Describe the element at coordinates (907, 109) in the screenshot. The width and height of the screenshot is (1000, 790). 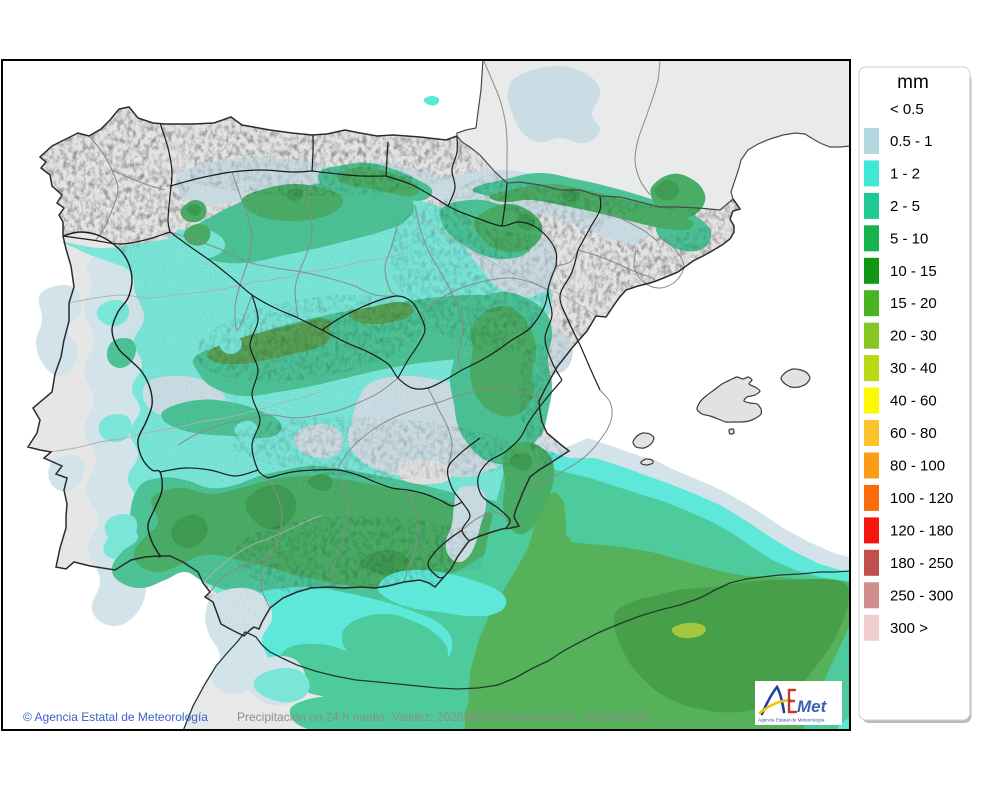
I see `svg-text: < 0.5` at that location.